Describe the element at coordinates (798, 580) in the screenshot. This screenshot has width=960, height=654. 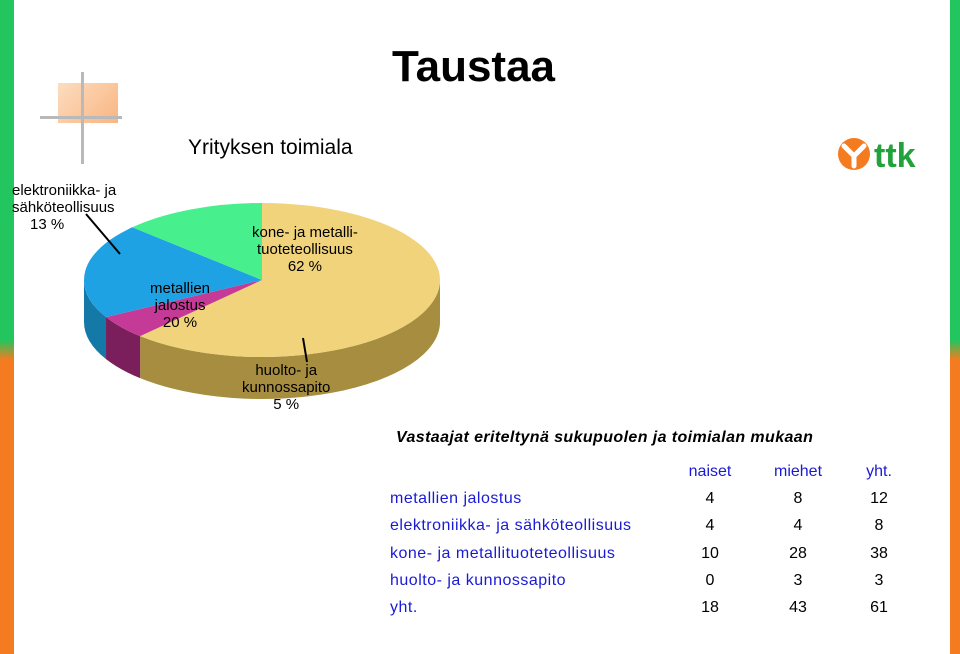
I see `cell-miehet: 3` at that location.